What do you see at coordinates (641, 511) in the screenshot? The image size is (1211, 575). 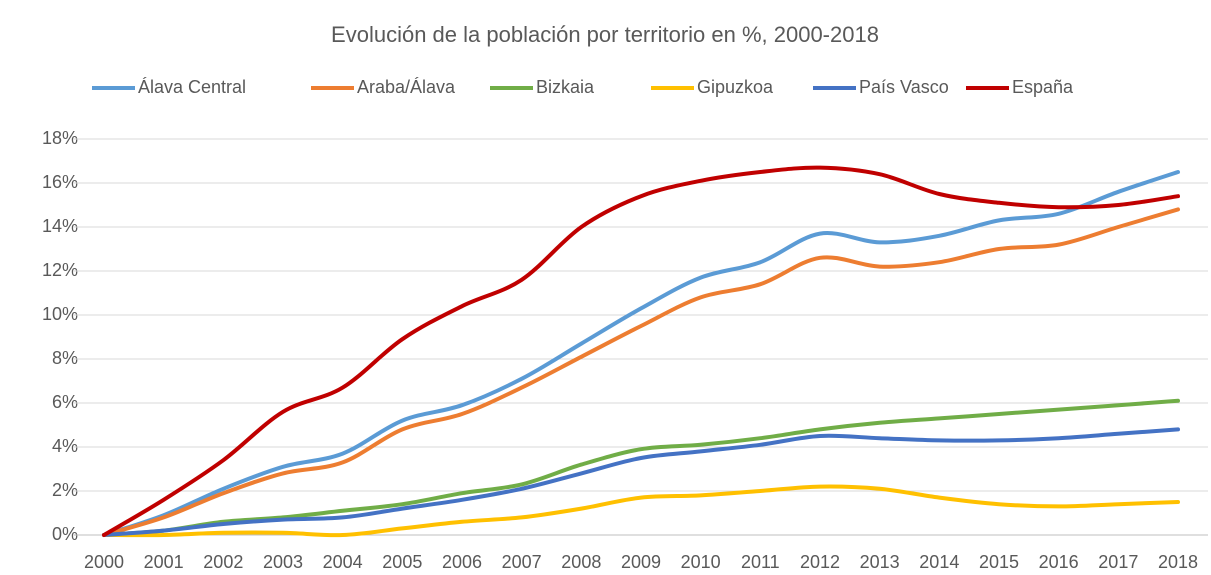 I see `series-line` at bounding box center [641, 511].